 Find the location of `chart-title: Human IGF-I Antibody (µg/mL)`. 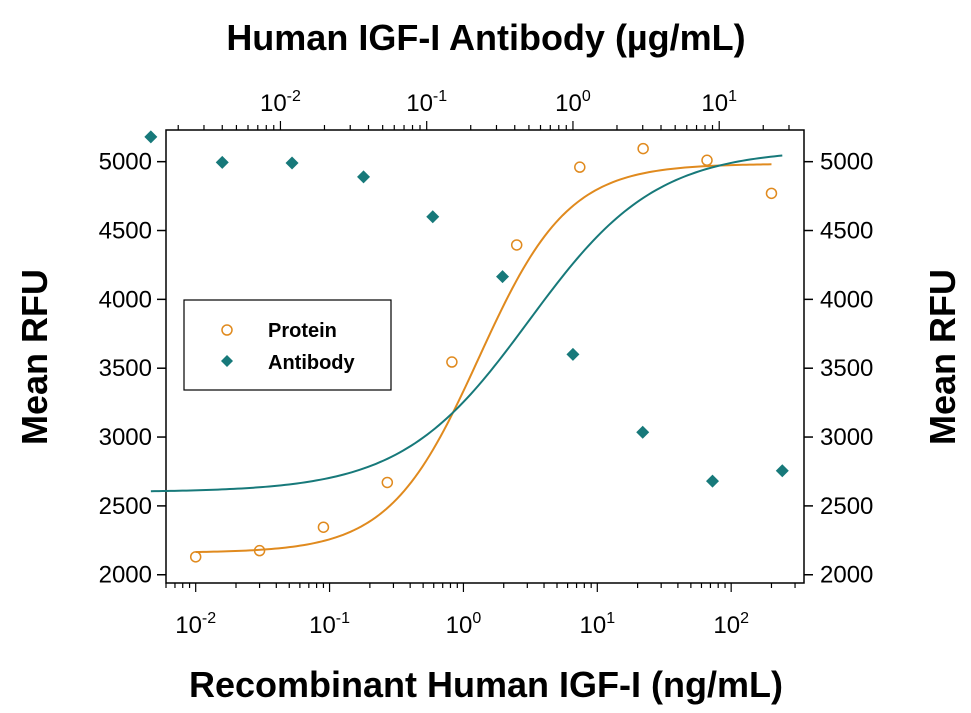

chart-title: Human IGF-I Antibody (µg/mL) is located at coordinates (485, 37).